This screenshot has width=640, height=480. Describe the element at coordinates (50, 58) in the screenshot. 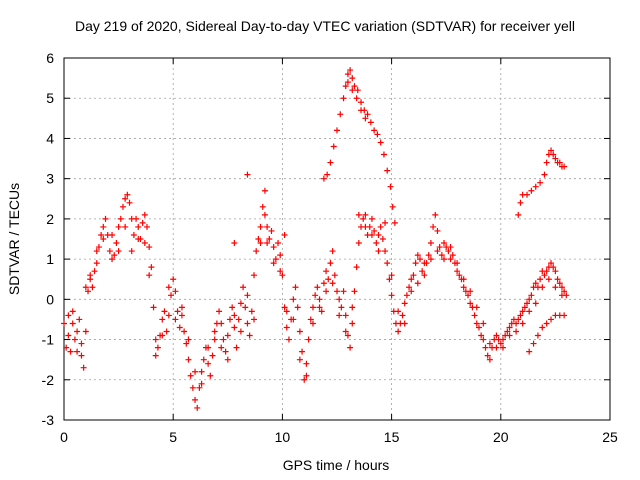

I see `y-tick-label: 6` at that location.